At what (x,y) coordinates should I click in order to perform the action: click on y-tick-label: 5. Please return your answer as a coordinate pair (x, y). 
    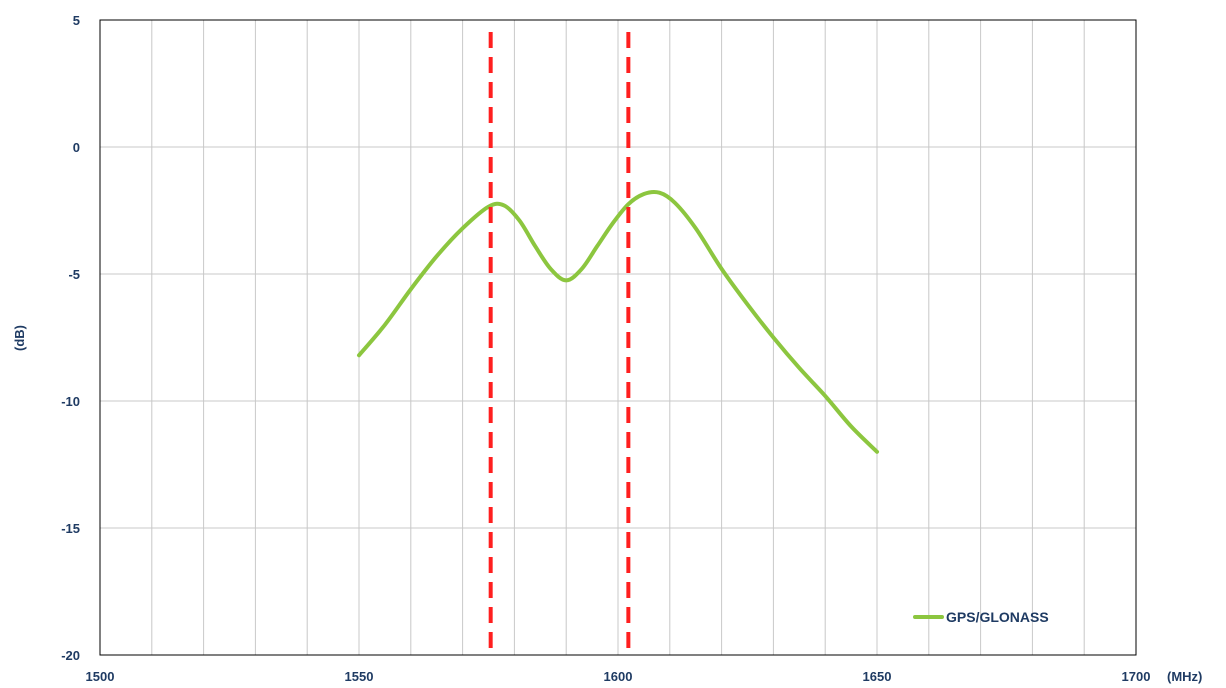
    Looking at the image, I should click on (76, 20).